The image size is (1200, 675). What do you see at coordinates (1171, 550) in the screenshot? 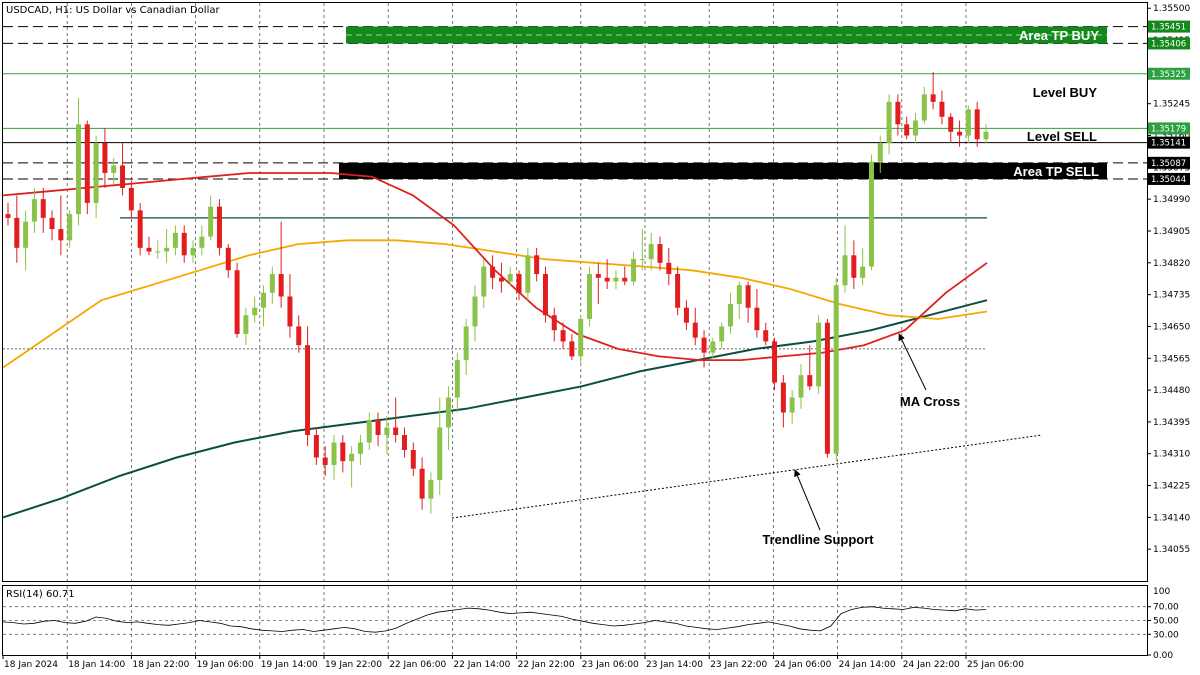
I see `y-tick-label: 1.34055` at bounding box center [1171, 550].